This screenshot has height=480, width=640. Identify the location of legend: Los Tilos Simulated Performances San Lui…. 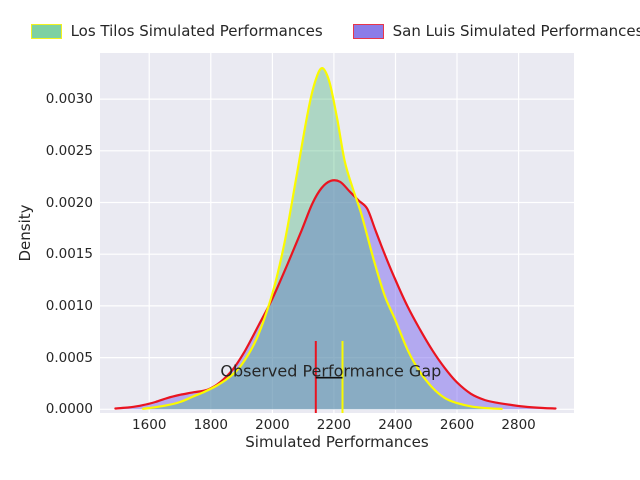
(328, 31).